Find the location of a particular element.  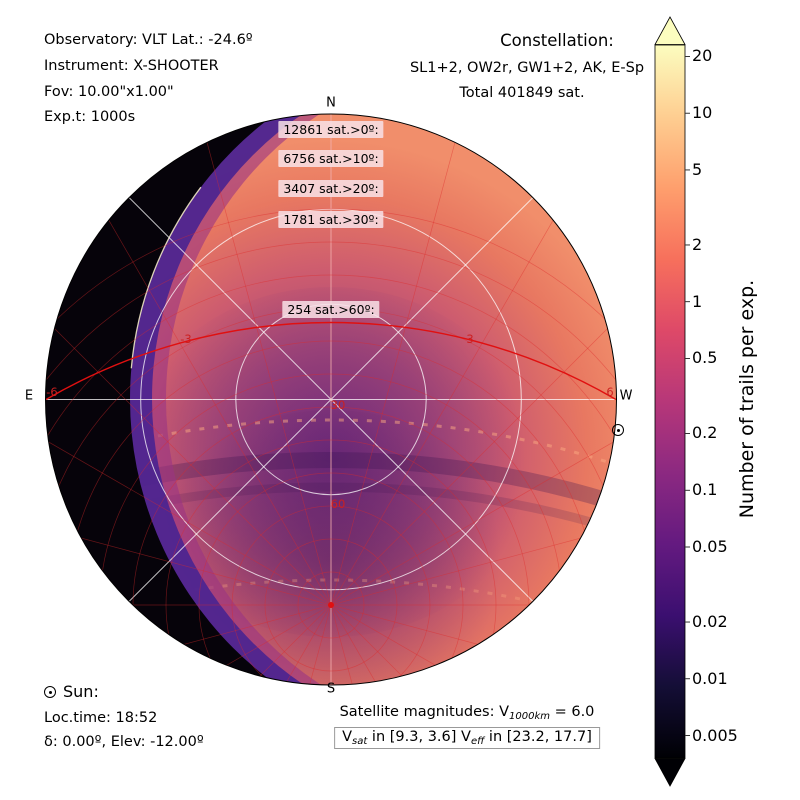

declination-label-60: 60 is located at coordinates (338, 504).